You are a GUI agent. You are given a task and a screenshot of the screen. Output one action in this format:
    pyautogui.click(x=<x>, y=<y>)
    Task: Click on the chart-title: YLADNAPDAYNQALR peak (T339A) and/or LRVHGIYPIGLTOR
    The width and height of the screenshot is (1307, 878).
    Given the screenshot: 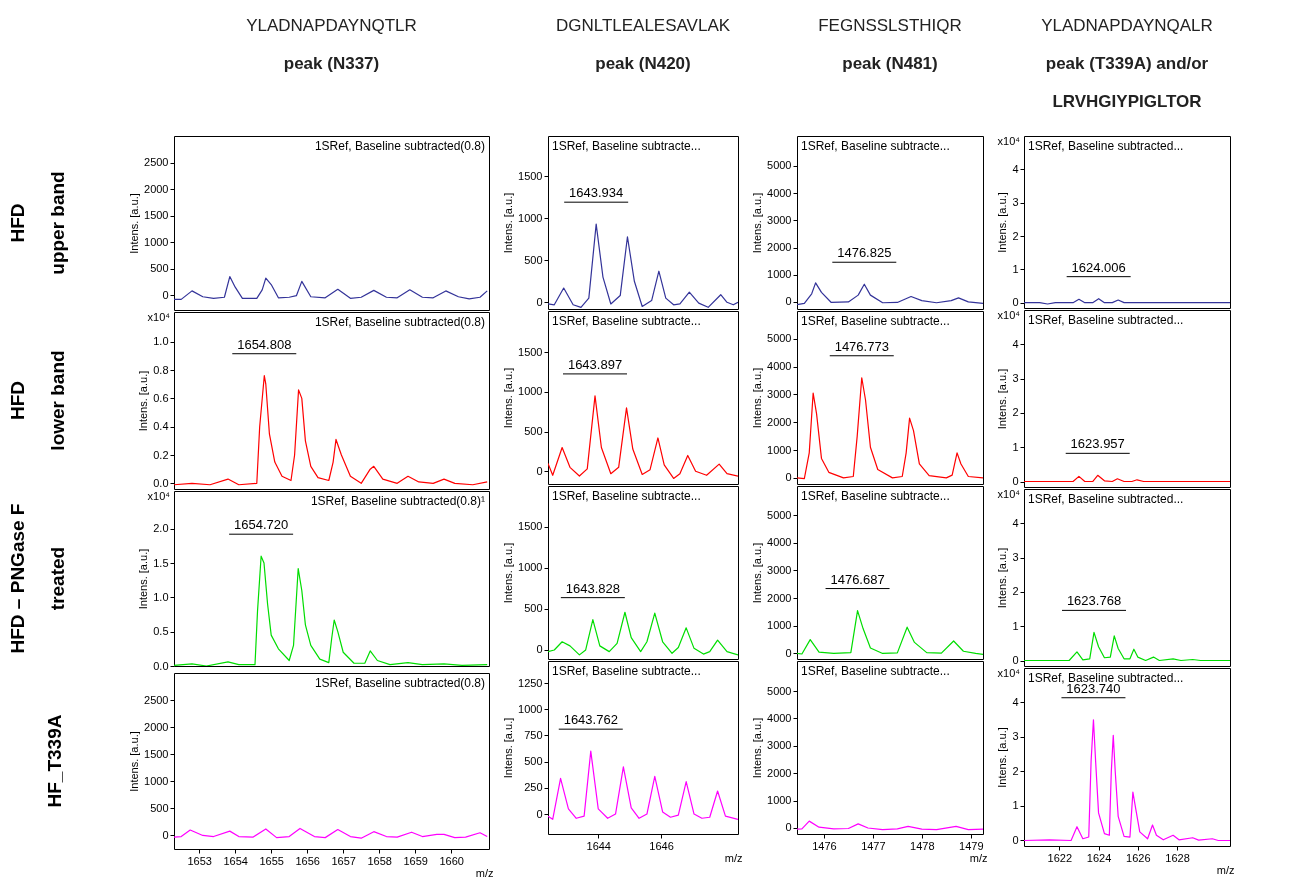 What is the action you would take?
    pyautogui.click(x=1127, y=63)
    